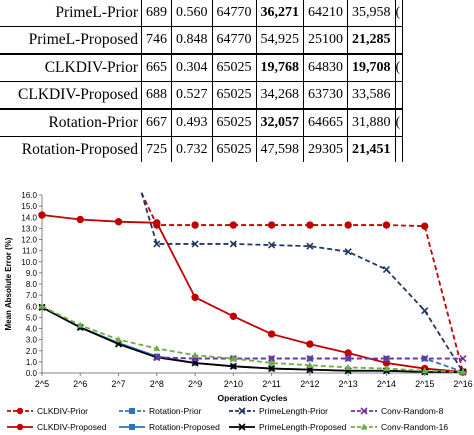 This screenshot has height=435, width=474. I want to click on legend-item: CLKDIV-Proposed, so click(56, 427).